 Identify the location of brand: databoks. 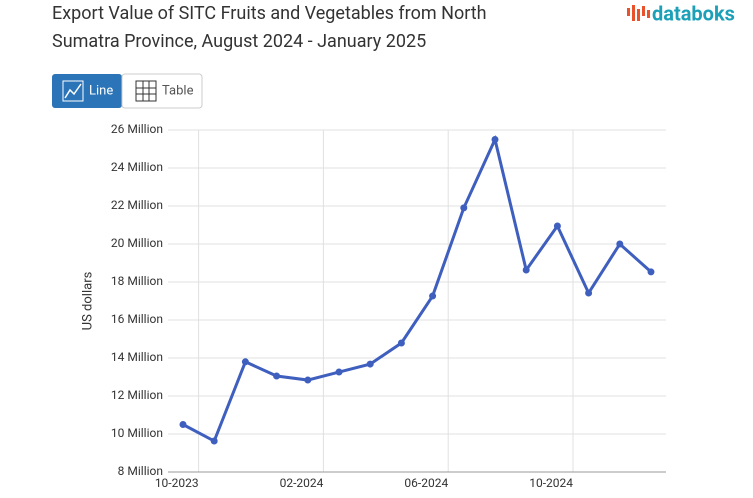
(693, 13).